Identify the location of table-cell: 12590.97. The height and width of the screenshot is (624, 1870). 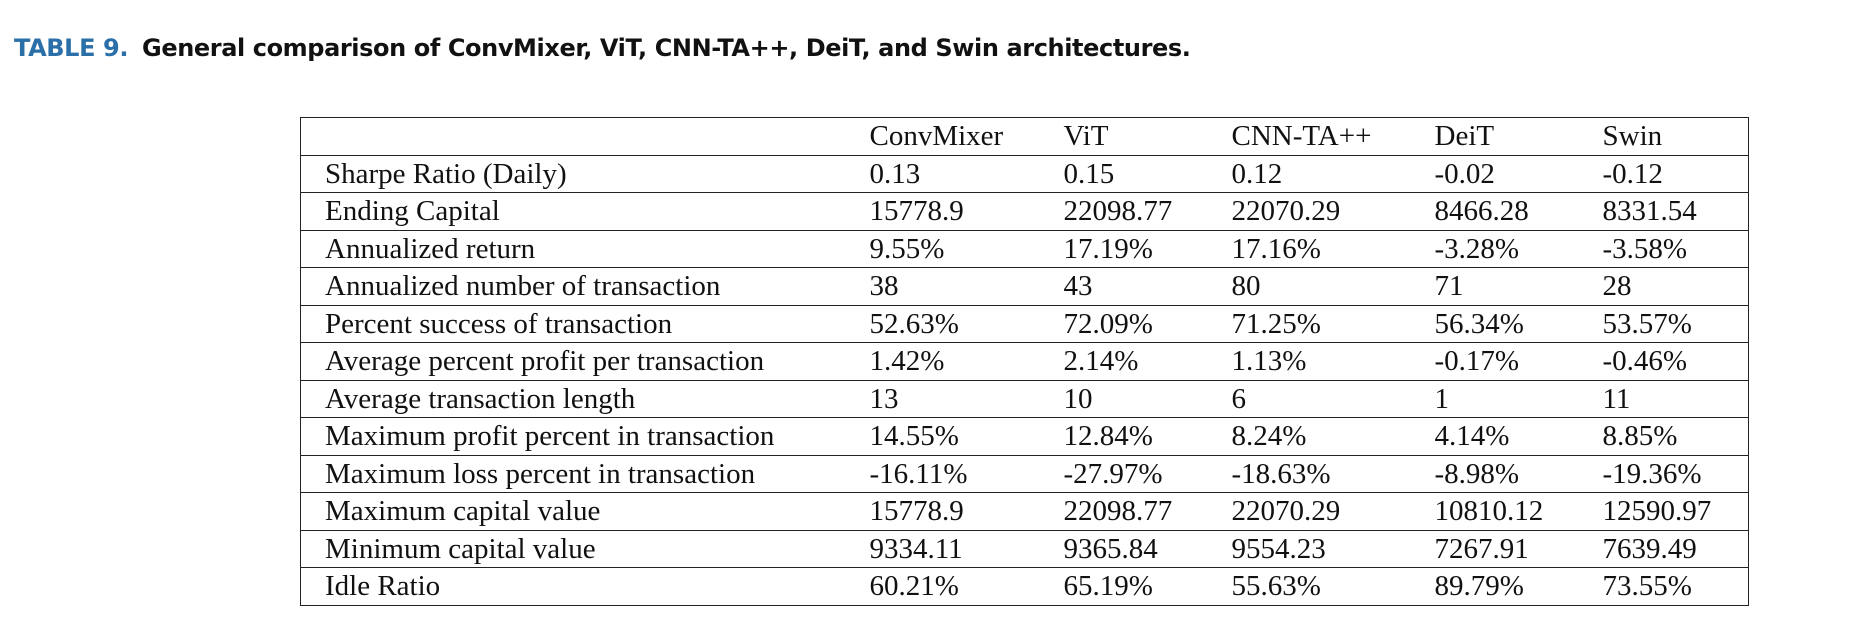
(1675, 511).